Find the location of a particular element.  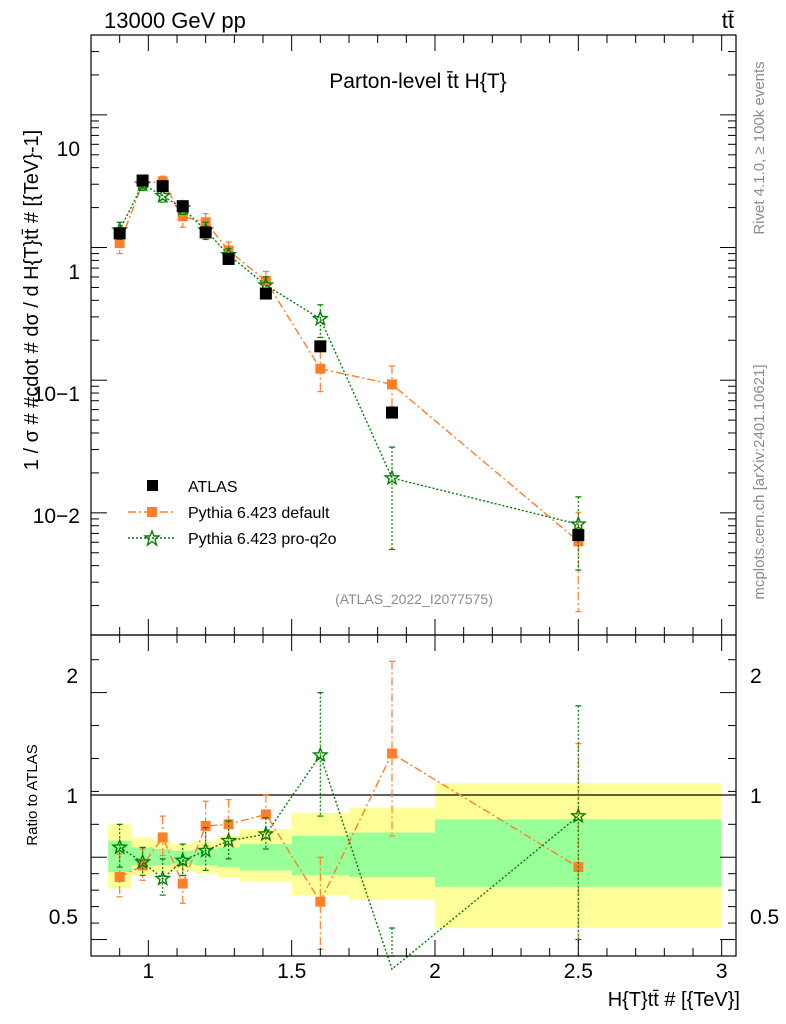

ratio-tick-right-2: 2 is located at coordinates (756, 676).